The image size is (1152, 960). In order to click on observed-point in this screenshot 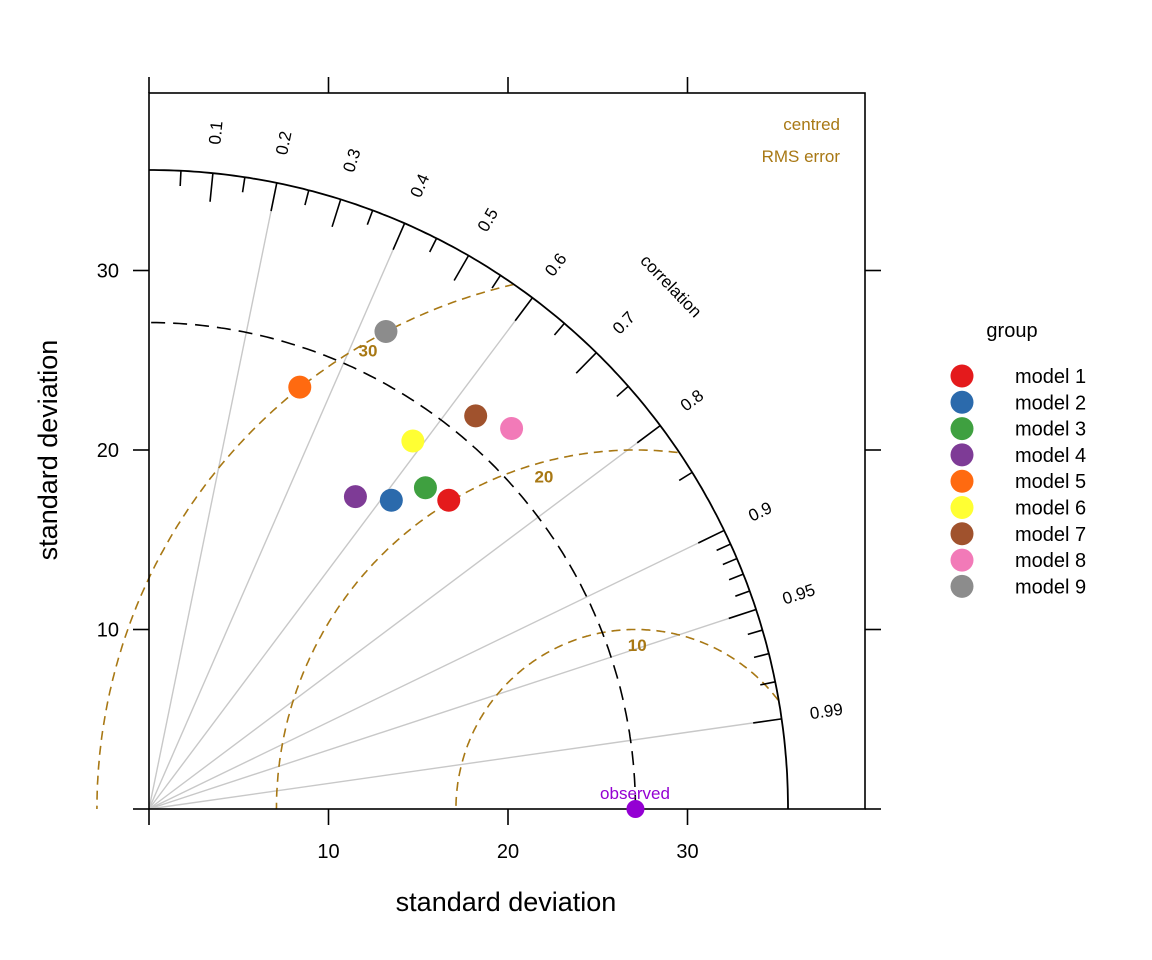, I will do `click(635, 809)`.